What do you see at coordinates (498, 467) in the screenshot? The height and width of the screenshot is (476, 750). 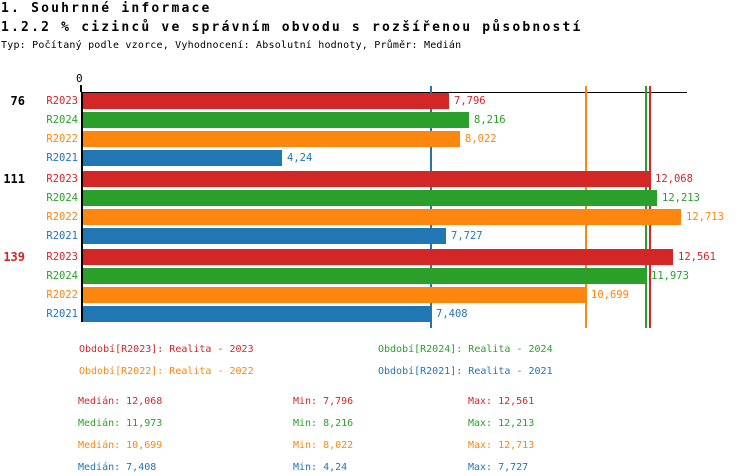 I see `stat-max: Max: 7,727` at bounding box center [498, 467].